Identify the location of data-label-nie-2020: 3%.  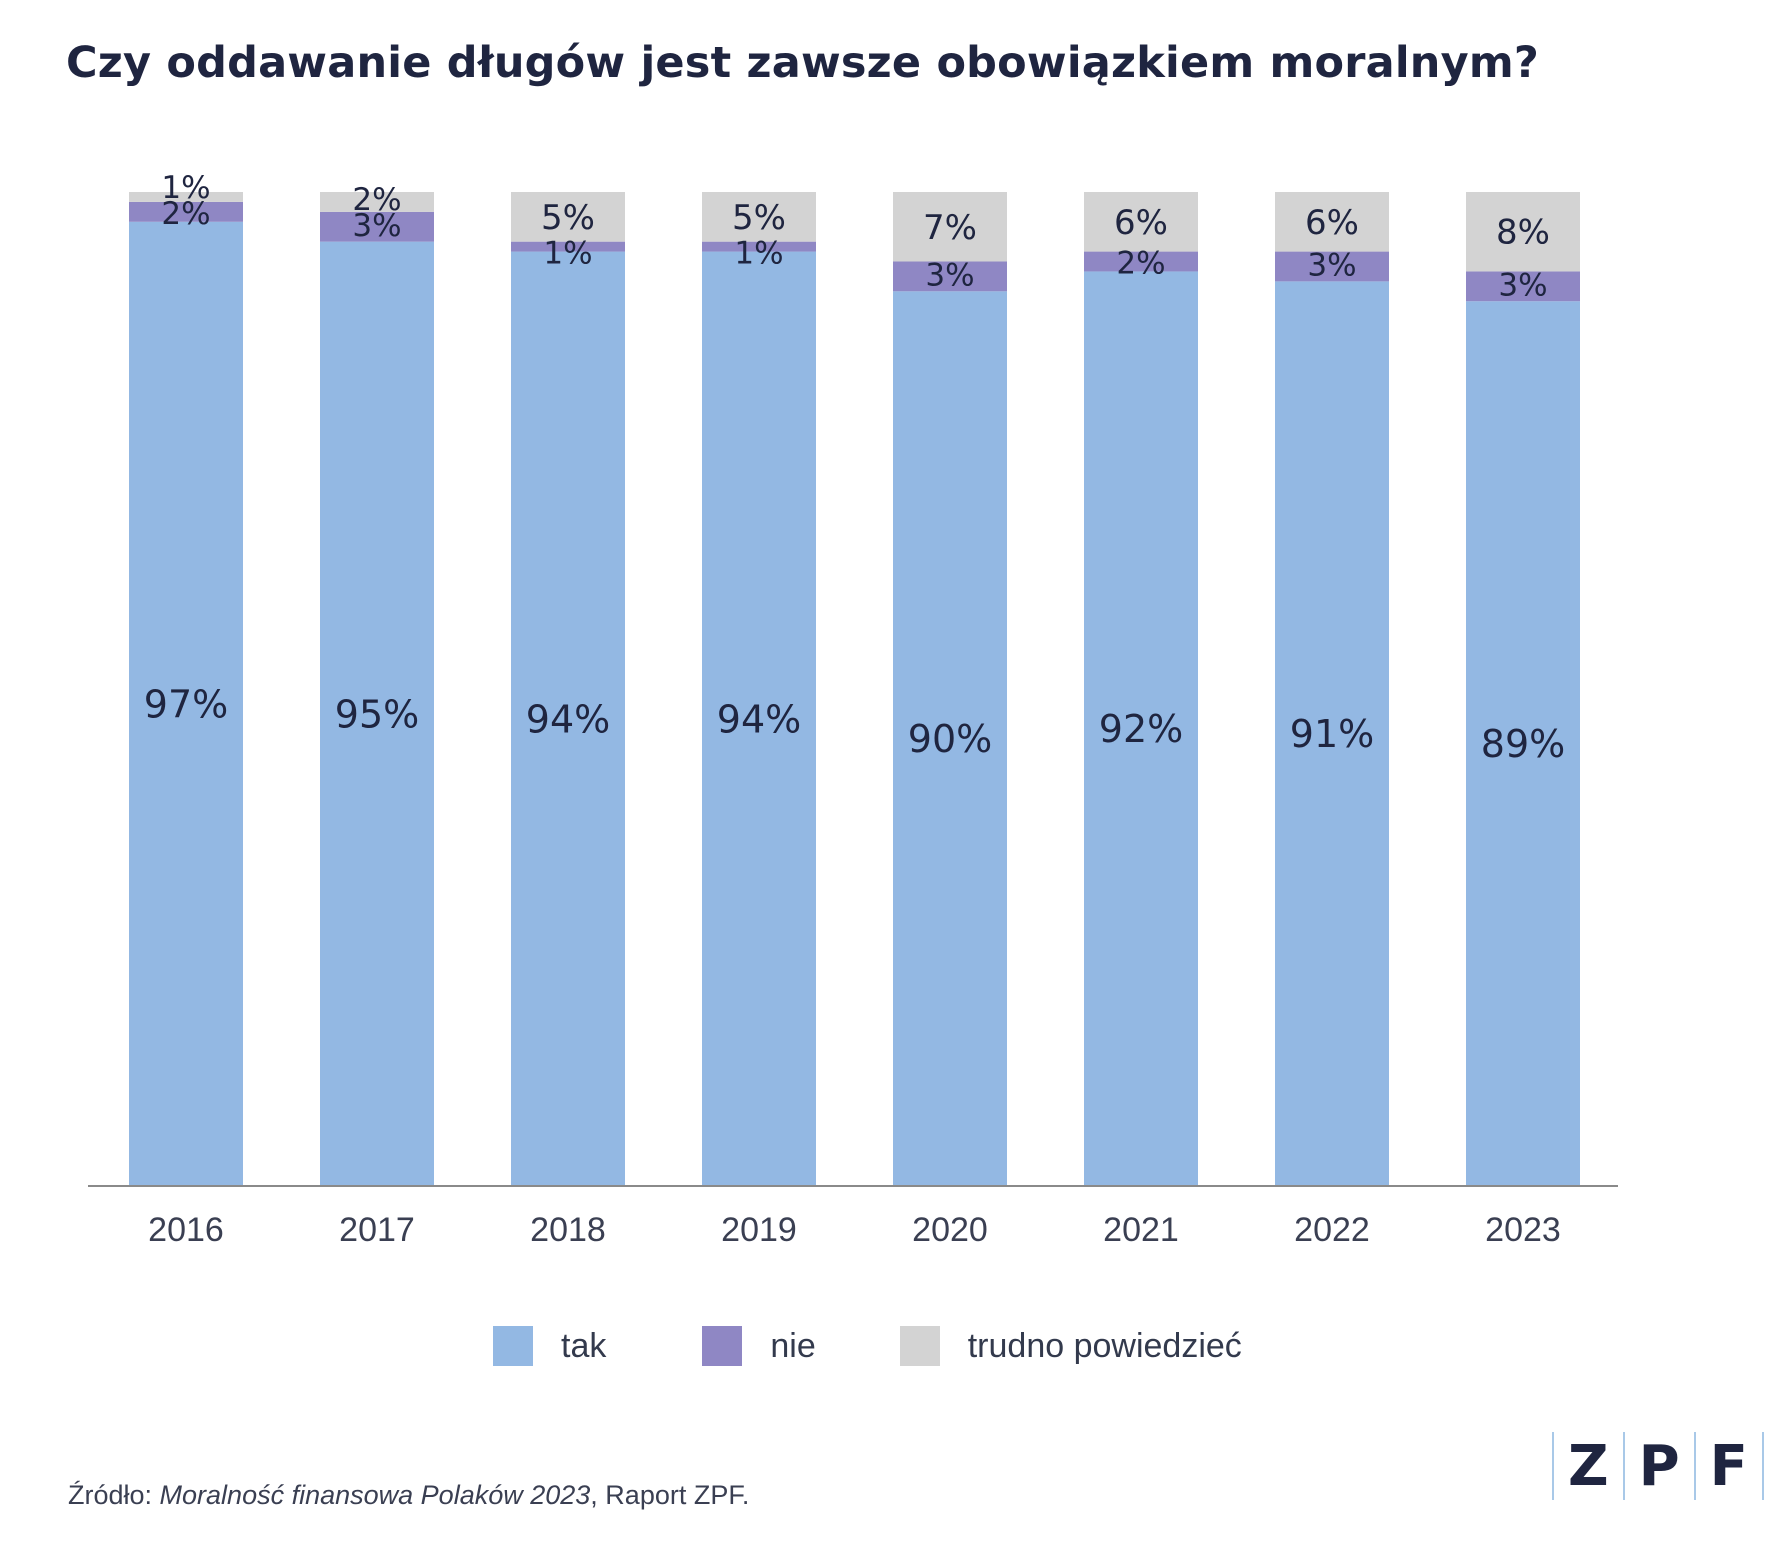
(949, 275).